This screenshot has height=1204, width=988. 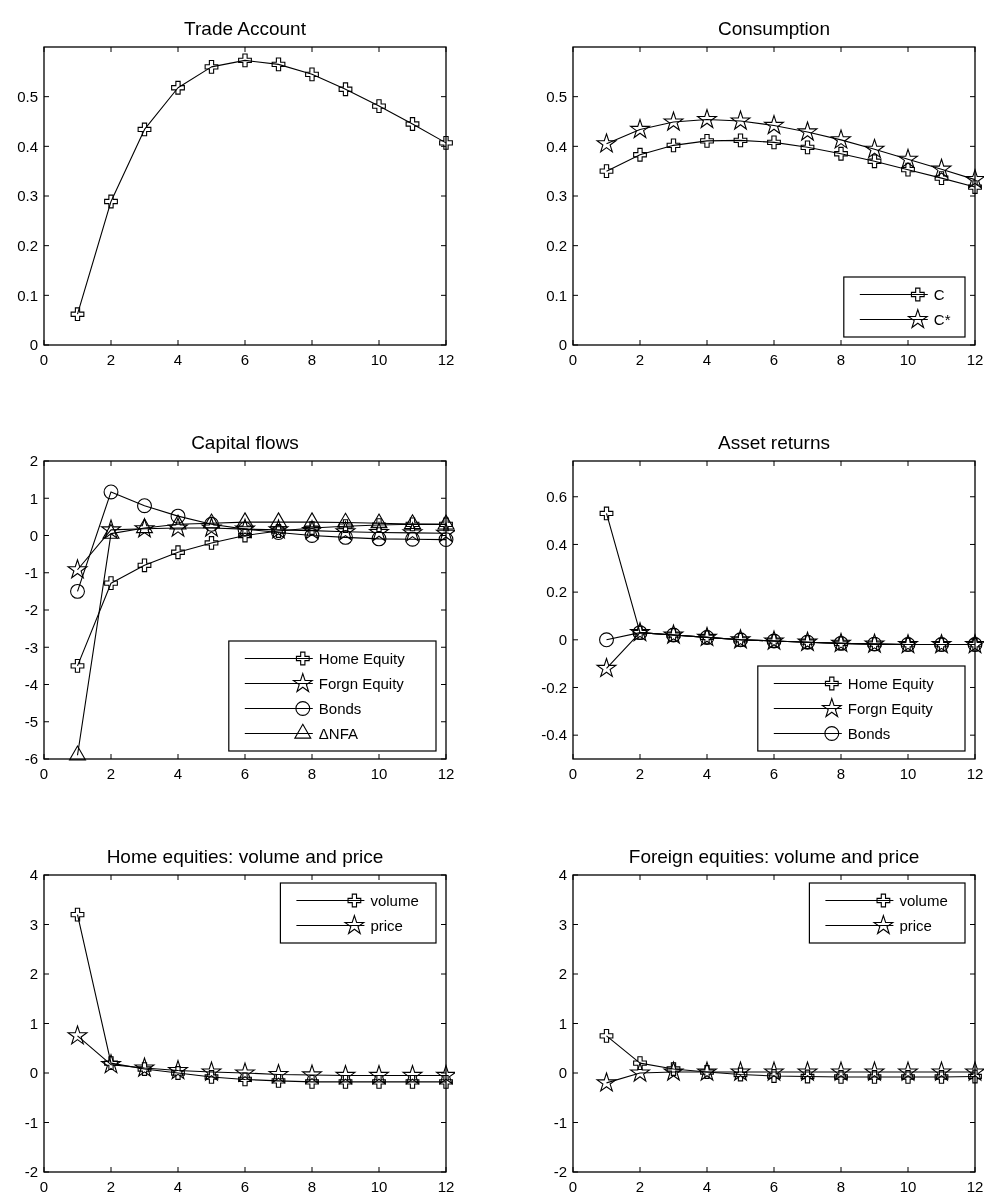 What do you see at coordinates (774, 28) in the screenshot?
I see `chart-title: Consumption` at bounding box center [774, 28].